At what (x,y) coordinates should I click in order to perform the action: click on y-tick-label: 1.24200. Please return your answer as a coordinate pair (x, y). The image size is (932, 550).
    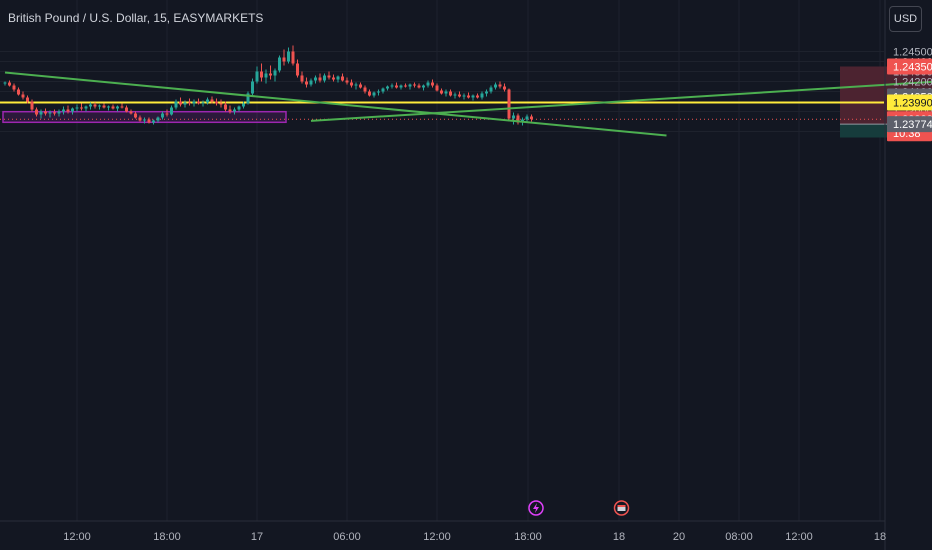
    Looking at the image, I should click on (912, 83).